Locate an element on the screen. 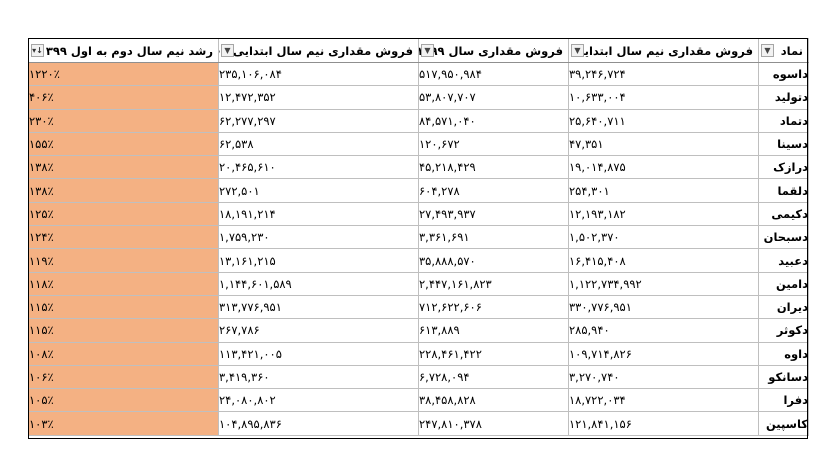 This screenshot has width=835, height=453. h1-1399-cell: ۳۹,۲۴۶,۷۲۴ is located at coordinates (663, 74).